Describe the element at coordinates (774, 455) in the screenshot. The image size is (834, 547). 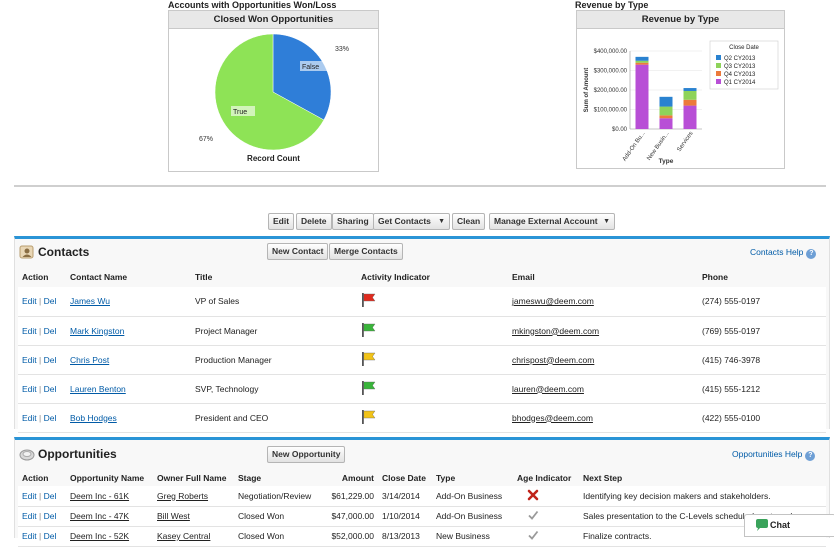
I see `opportunities-help-link: Opportunities Help?` at that location.